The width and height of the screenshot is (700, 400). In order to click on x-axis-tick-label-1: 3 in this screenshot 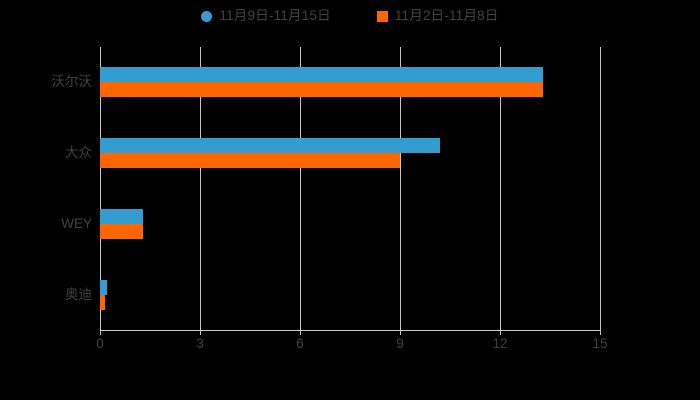, I will do `click(200, 343)`.